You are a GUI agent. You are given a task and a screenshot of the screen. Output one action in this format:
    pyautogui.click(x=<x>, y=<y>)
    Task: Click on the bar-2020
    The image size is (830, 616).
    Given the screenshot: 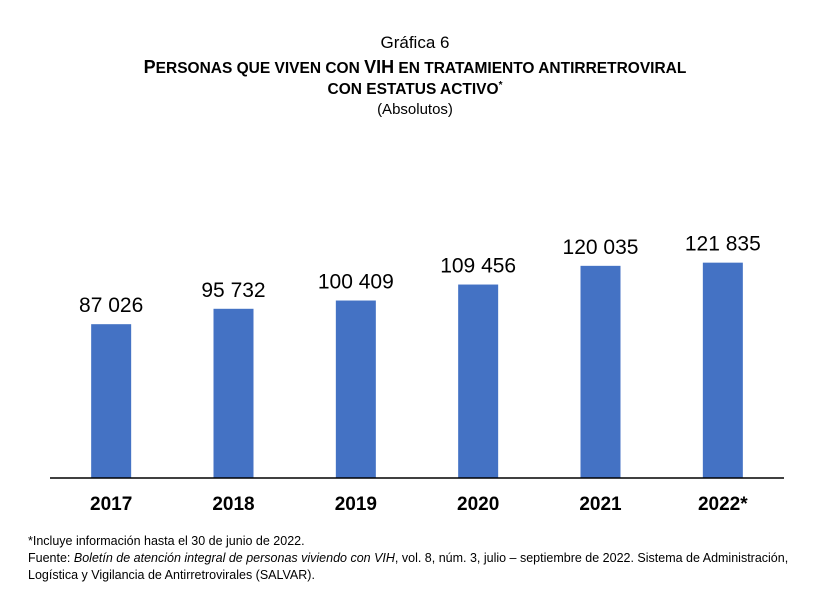 What is the action you would take?
    pyautogui.click(x=478, y=381)
    